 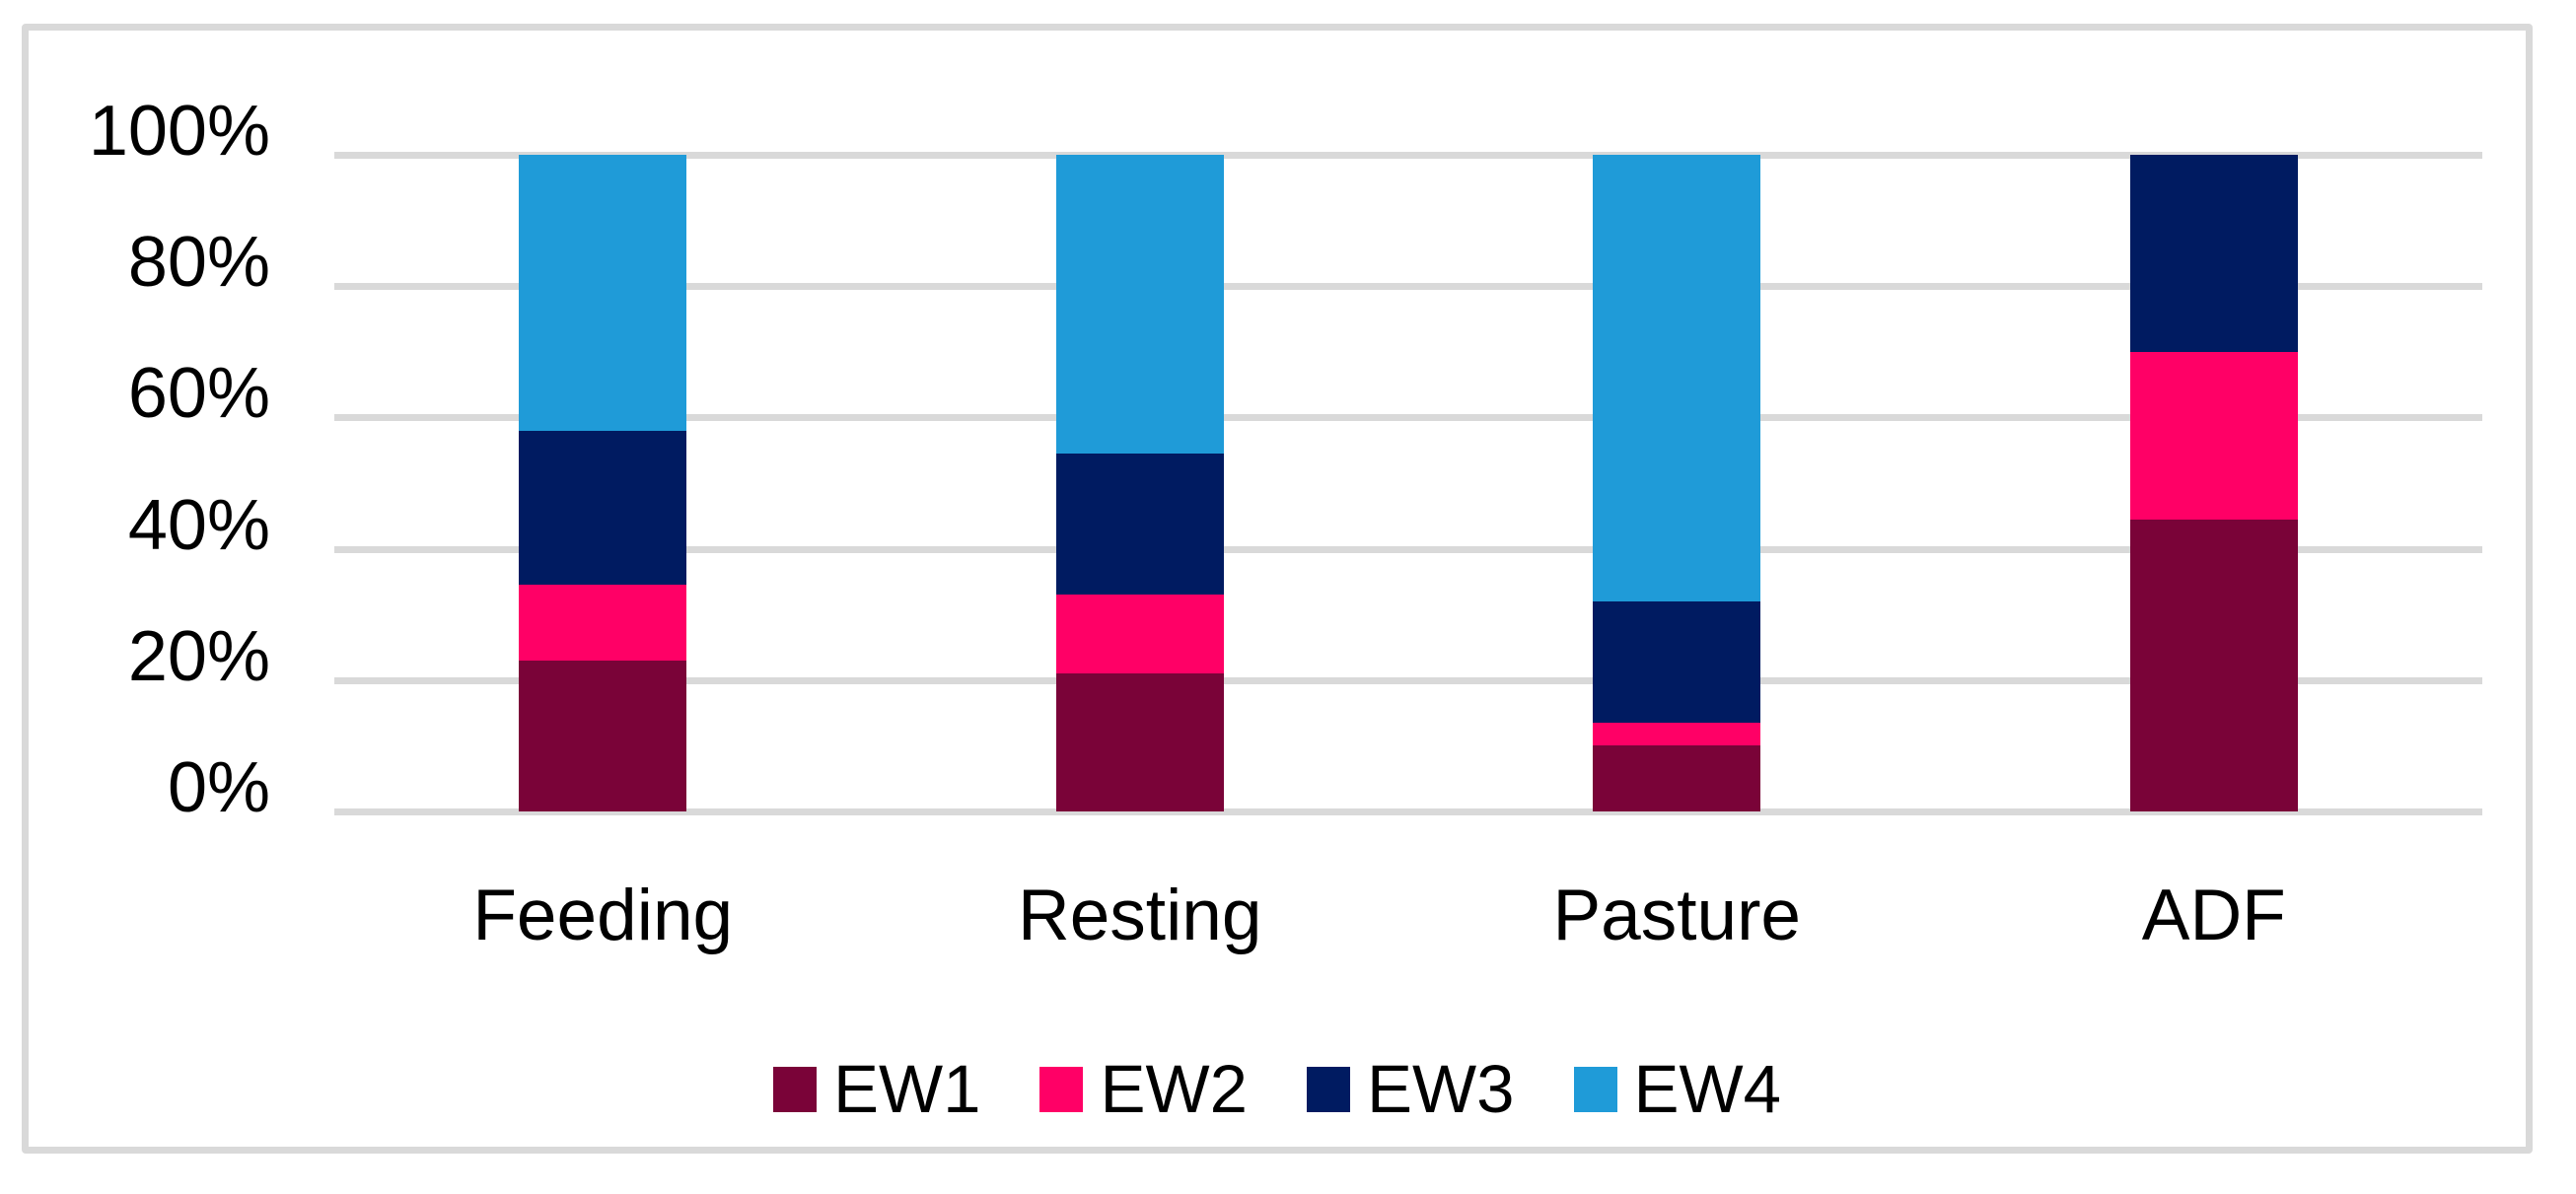 I want to click on legend-item-ew3: EW3, so click(x=1411, y=1089).